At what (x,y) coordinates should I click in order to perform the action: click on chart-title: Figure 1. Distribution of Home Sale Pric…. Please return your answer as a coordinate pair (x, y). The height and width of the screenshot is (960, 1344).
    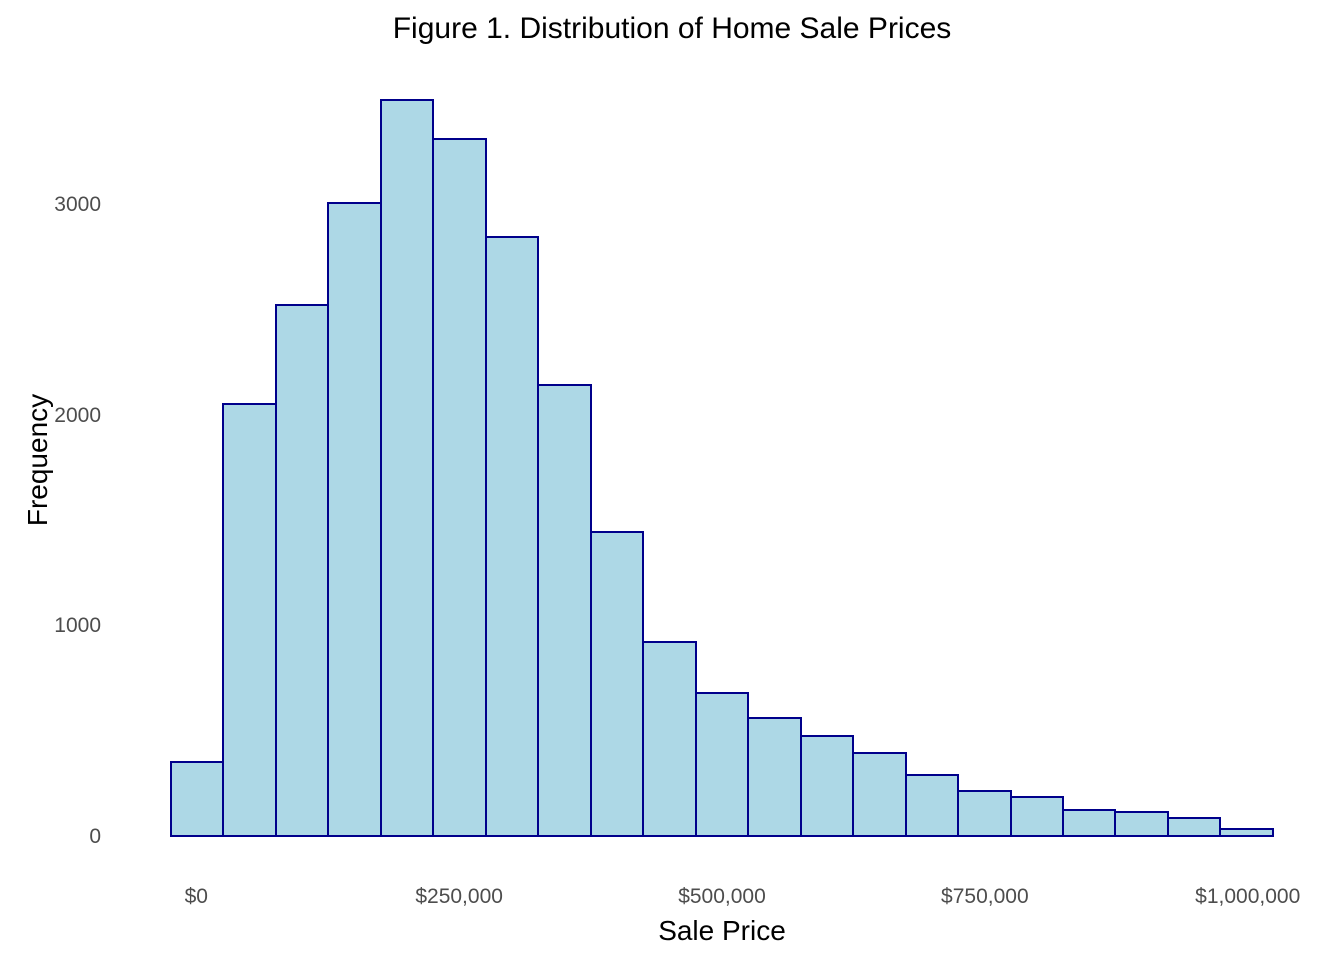
    Looking at the image, I should click on (672, 28).